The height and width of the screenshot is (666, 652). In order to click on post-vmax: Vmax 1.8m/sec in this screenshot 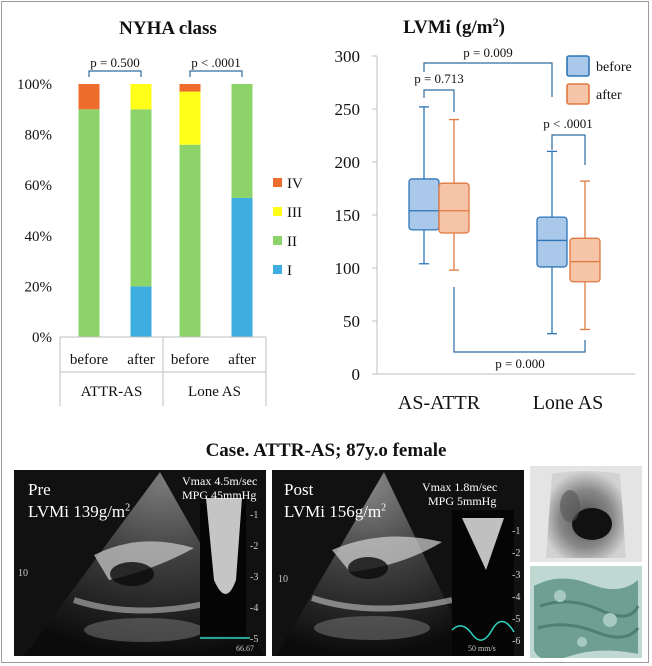, I will do `click(460, 487)`.